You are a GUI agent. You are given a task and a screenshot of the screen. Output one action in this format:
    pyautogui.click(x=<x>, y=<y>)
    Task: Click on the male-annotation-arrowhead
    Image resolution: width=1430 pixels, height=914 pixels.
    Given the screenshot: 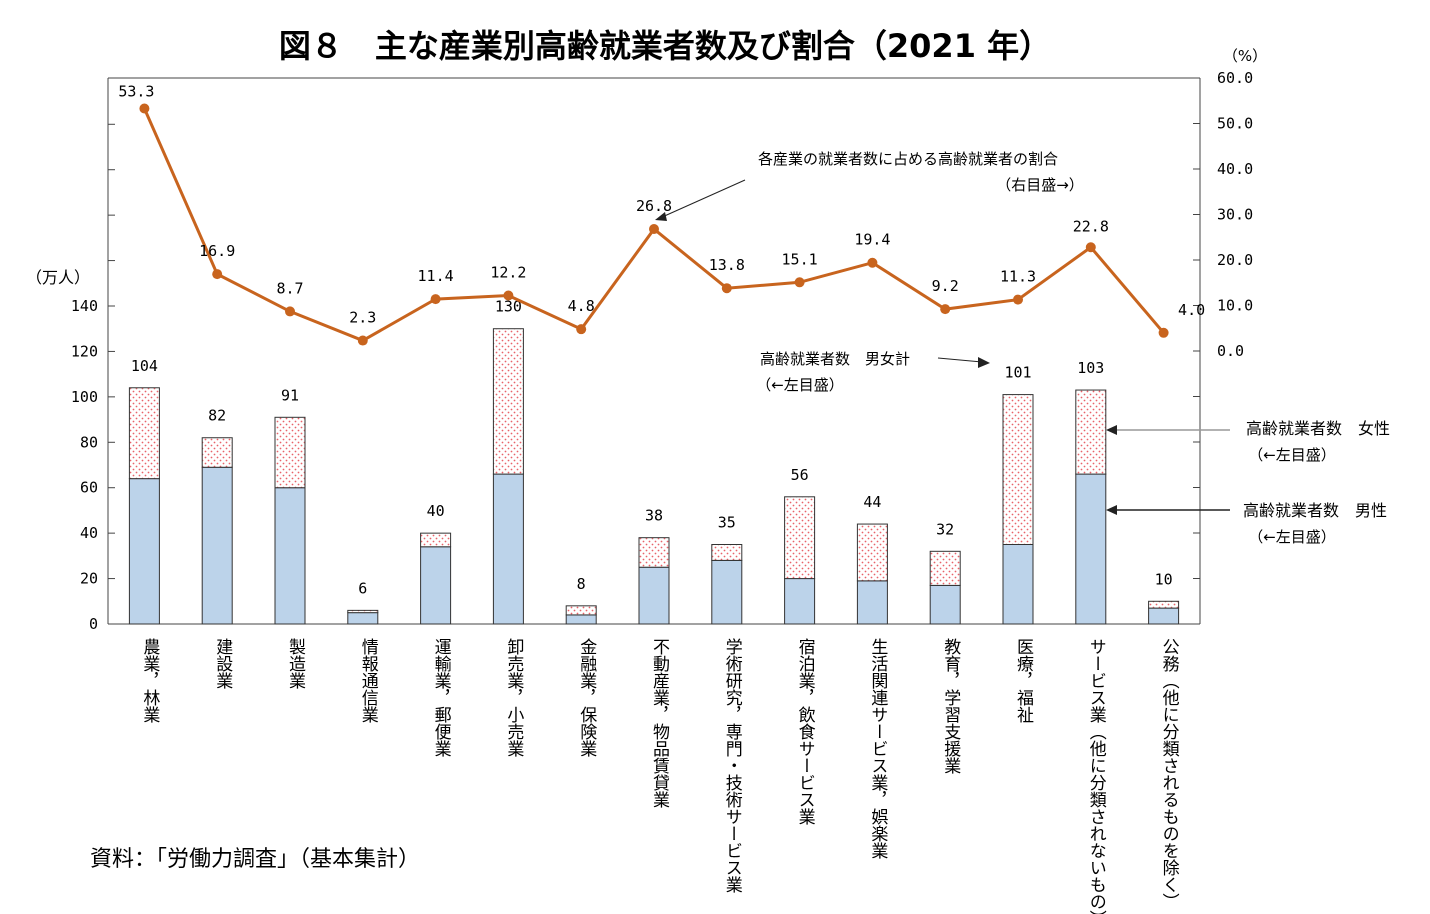 What is the action you would take?
    pyautogui.click(x=1111, y=510)
    